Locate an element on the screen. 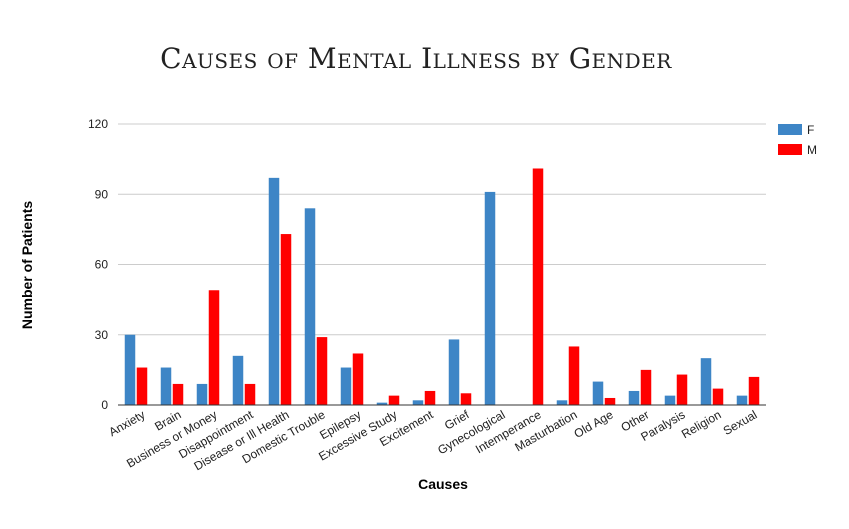 The height and width of the screenshot is (529, 849). y-tick-label: 30 is located at coordinates (102, 335).